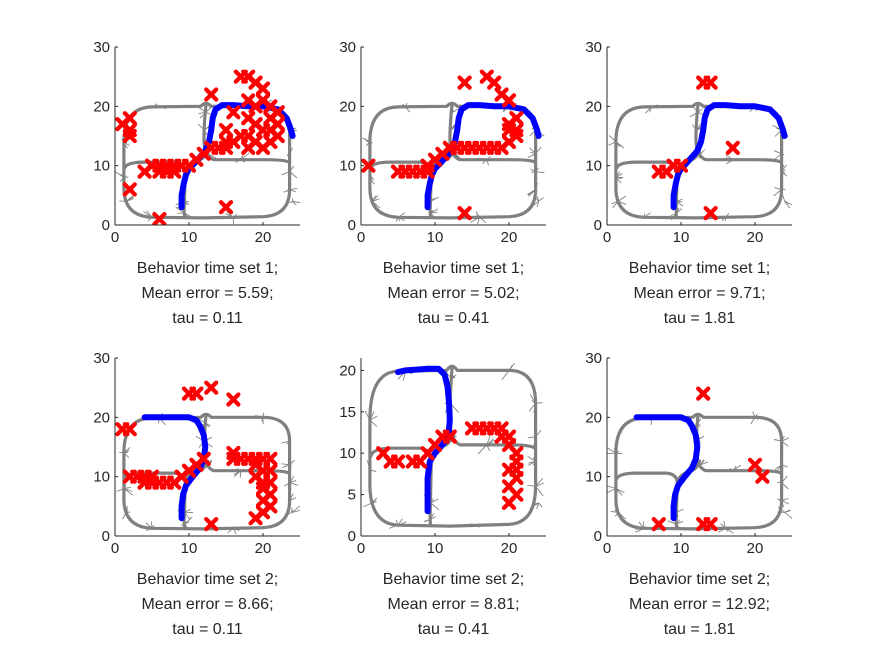  I want to click on y-tick-label: 5, so click(352, 495).